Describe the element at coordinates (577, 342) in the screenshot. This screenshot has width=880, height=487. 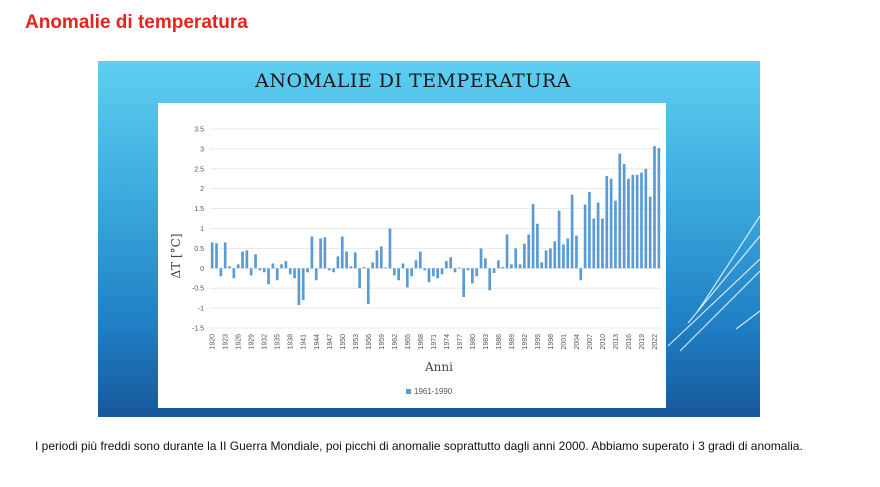
I see `x-tick-label: 2004` at that location.